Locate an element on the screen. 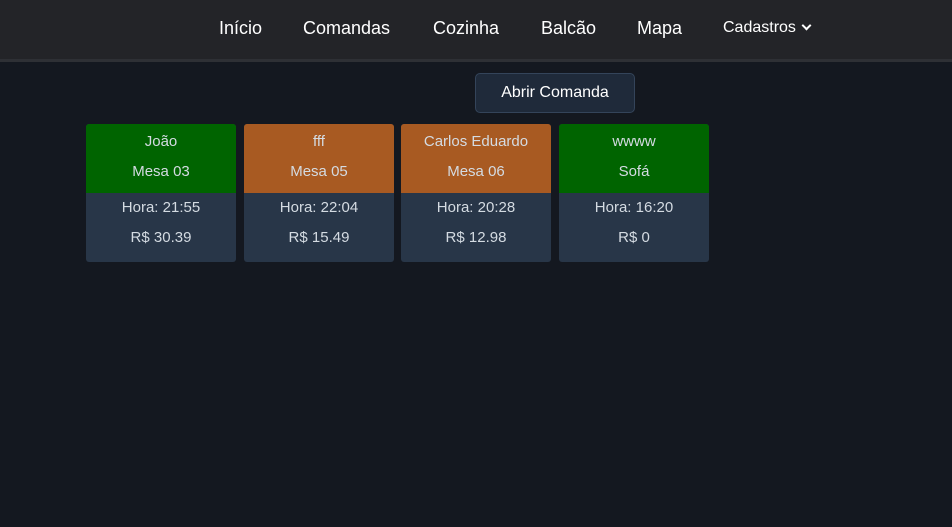  comanda-card: wwww Sofá Hora: 16:20 R$ 0 is located at coordinates (634, 193).